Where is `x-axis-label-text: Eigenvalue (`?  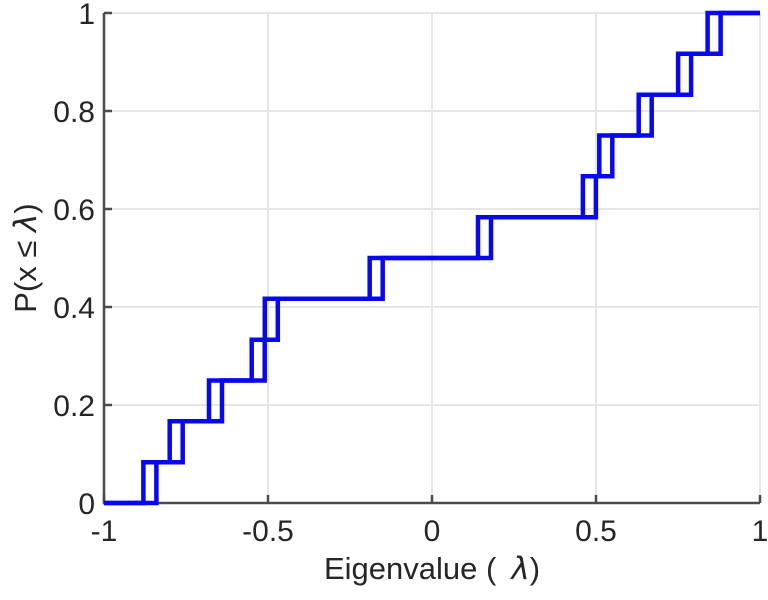 x-axis-label-text: Eigenvalue ( is located at coordinates (410, 568).